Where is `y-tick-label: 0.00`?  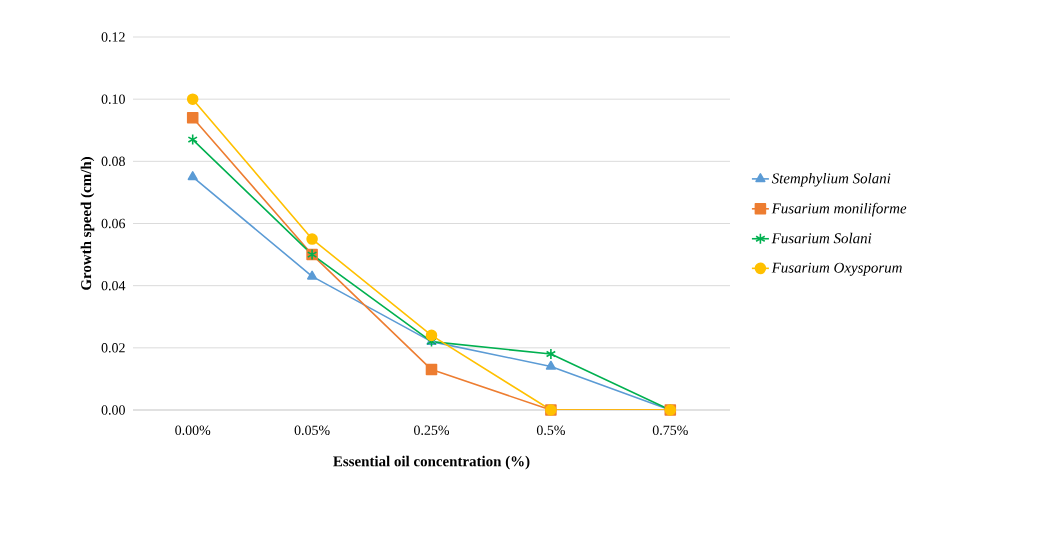 y-tick-label: 0.00 is located at coordinates (113, 410).